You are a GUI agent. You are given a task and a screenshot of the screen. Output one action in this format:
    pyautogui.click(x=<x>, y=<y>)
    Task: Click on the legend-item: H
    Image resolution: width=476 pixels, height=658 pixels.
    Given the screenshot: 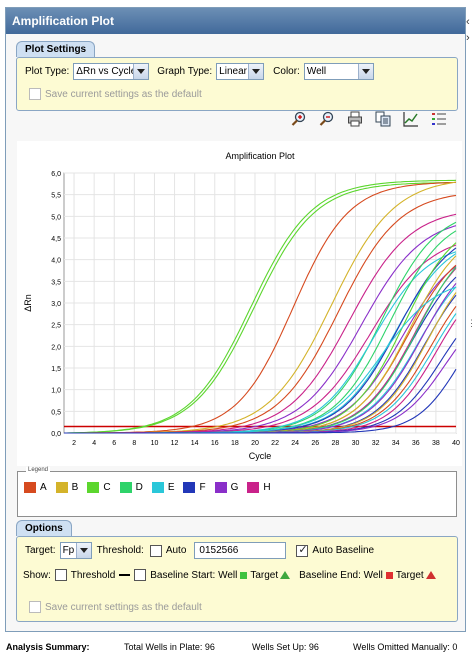 What is the action you would take?
    pyautogui.click(x=259, y=487)
    